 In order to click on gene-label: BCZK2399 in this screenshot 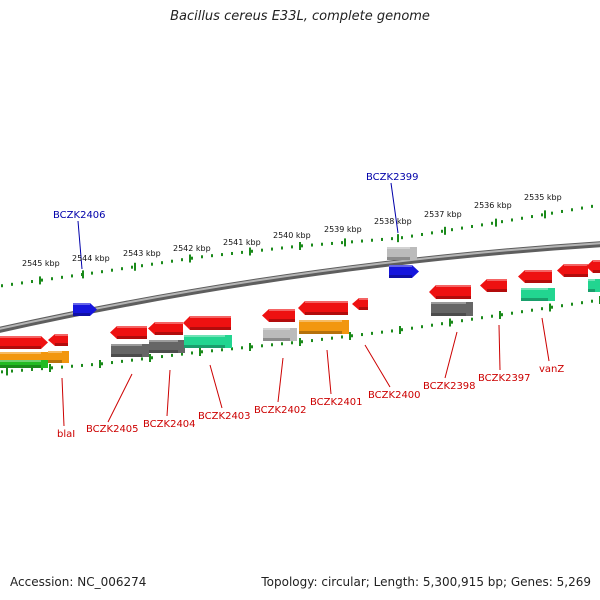, I will do `click(392, 177)`.